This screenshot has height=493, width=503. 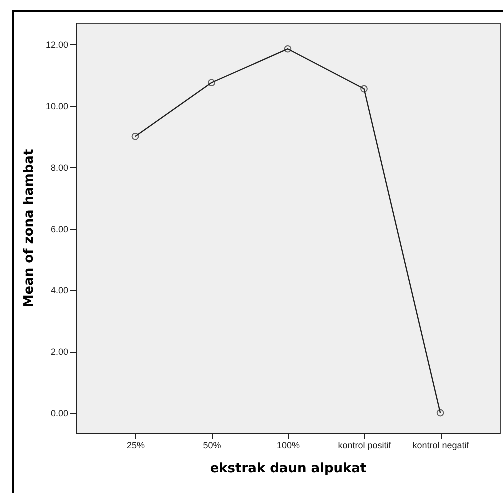 I want to click on y-axis-title: Mean of zona hambat, so click(x=29, y=228).